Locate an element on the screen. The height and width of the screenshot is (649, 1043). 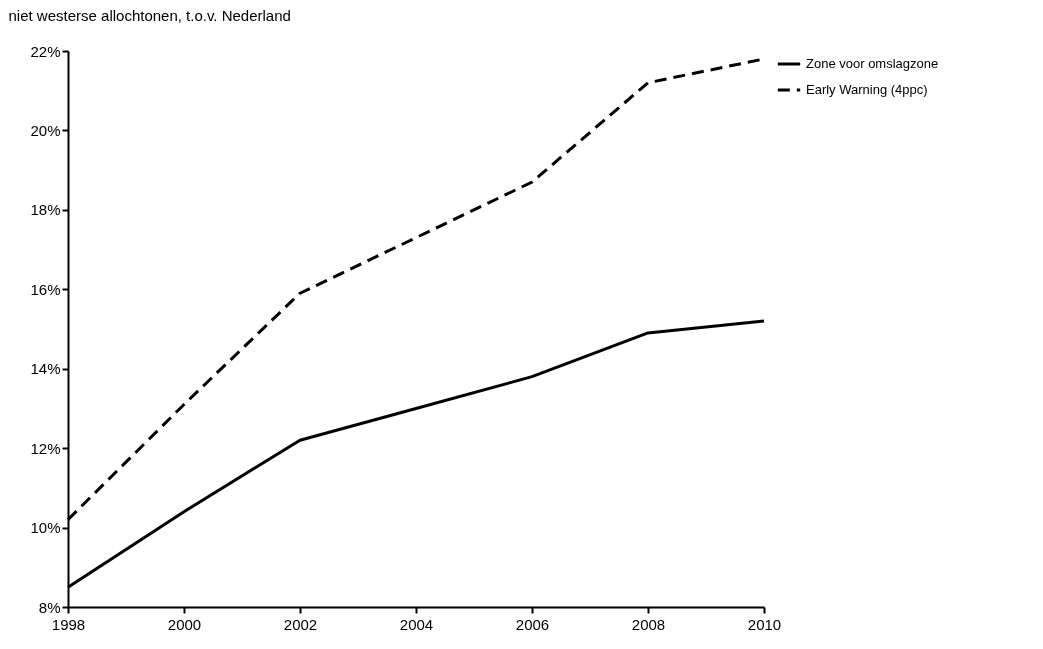
x-tick-label: 2002 is located at coordinates (300, 624).